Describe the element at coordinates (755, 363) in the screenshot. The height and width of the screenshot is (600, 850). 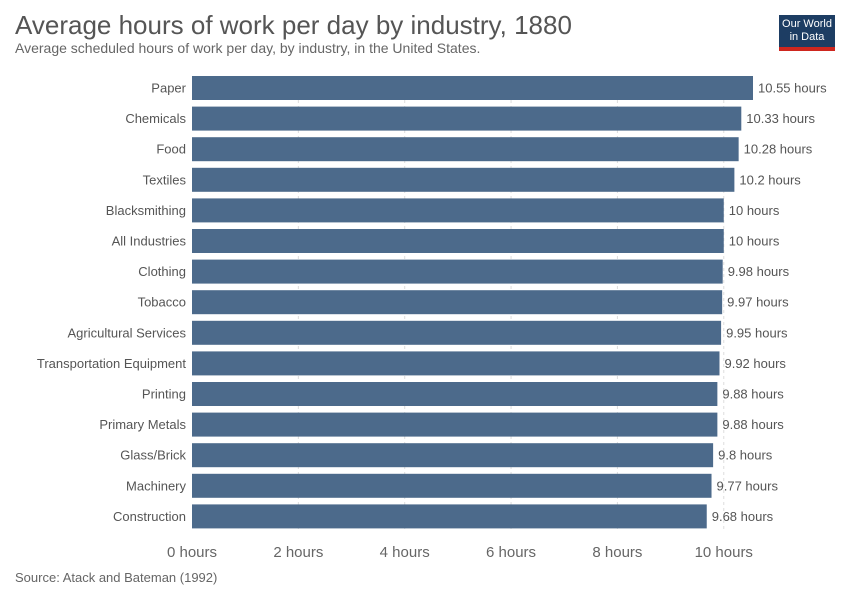
I see `value-label: 9.92 hours` at that location.